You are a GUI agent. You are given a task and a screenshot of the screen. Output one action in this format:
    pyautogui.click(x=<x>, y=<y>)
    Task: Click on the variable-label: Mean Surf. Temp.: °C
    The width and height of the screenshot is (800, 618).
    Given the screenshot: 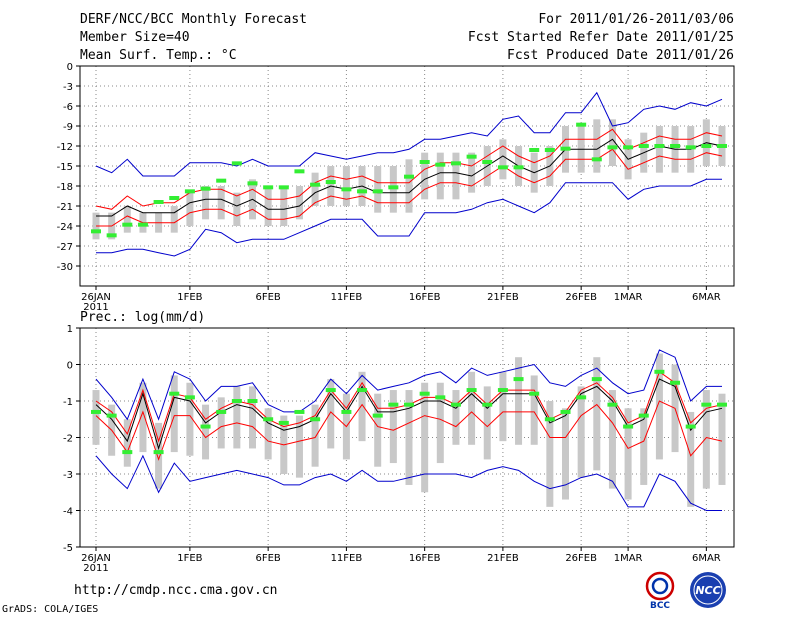 What is the action you would take?
    pyautogui.click(x=158, y=55)
    